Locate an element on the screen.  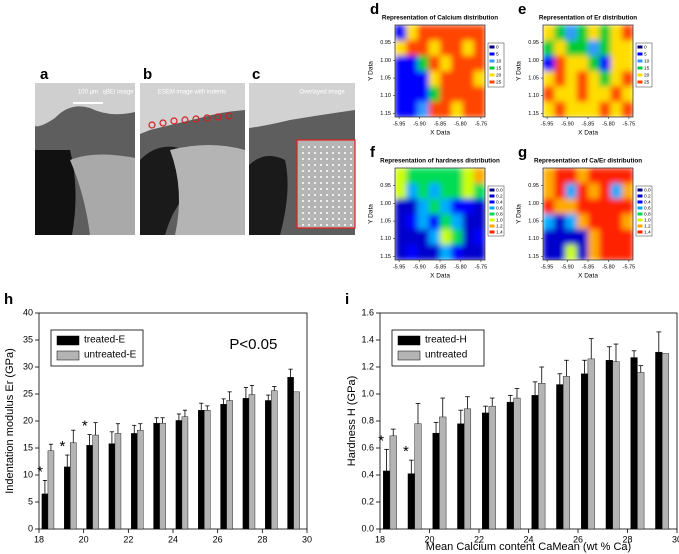
annotation: P<0.05 is located at coordinates (253, 344).